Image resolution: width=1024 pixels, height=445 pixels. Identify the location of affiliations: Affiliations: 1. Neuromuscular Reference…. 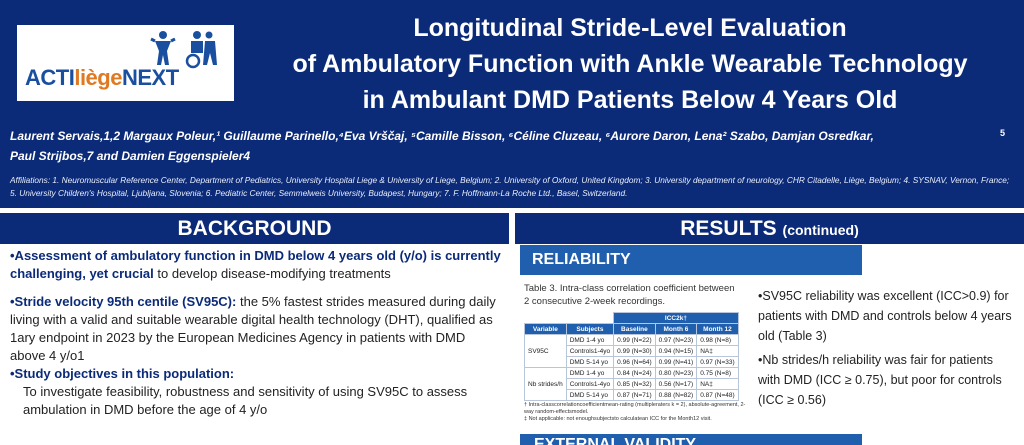
(510, 186).